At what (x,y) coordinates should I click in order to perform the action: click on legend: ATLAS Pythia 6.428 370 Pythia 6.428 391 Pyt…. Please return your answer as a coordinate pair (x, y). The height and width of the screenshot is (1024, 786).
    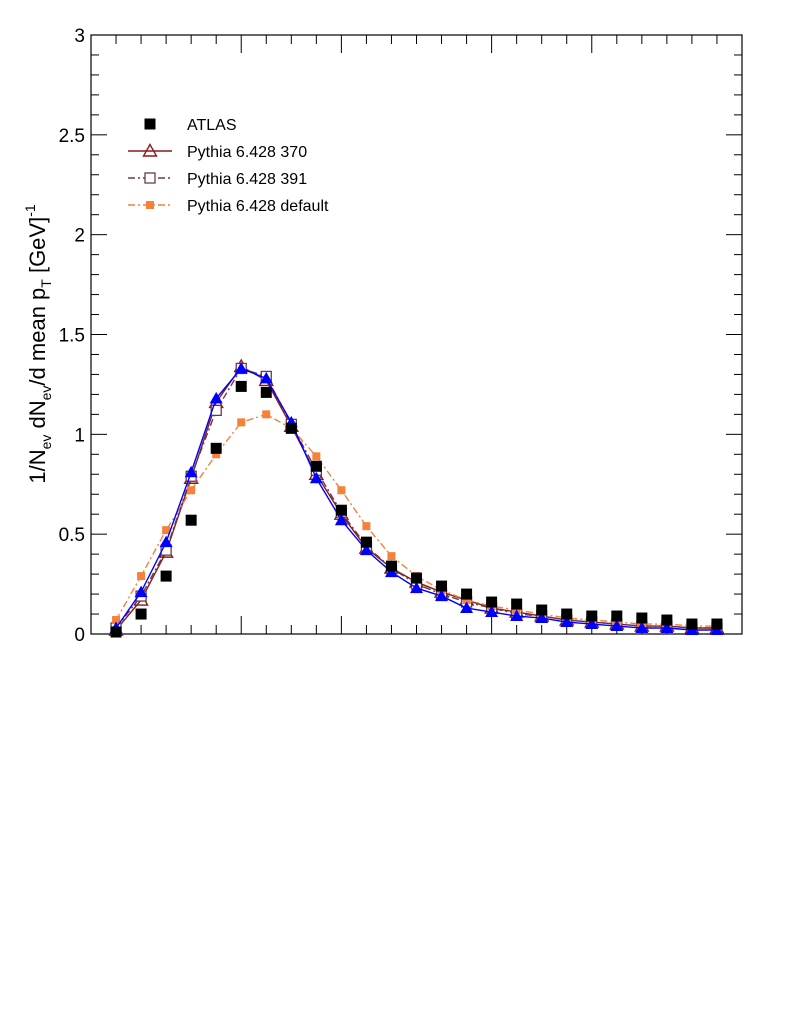
    Looking at the image, I should click on (228, 166).